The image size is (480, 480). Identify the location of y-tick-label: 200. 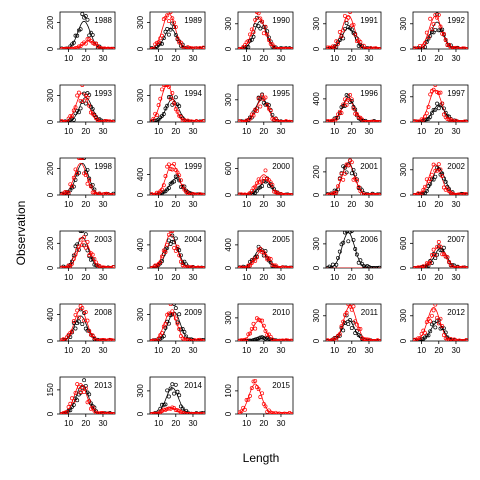
(50, 168).